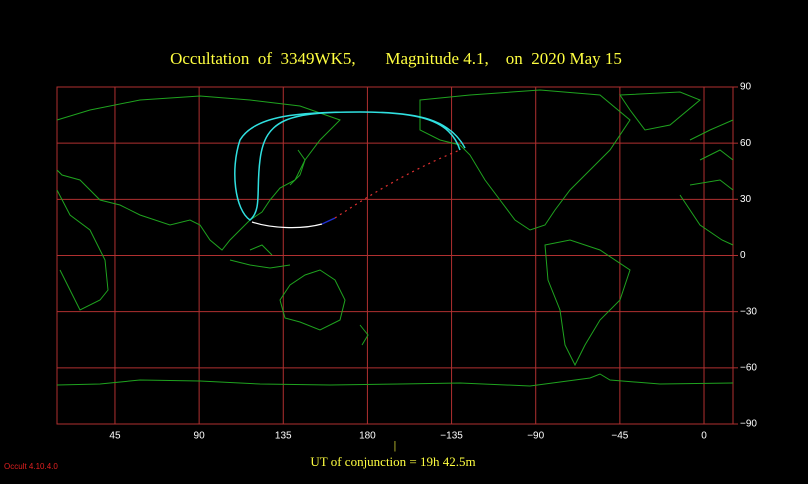 The height and width of the screenshot is (484, 808). I want to click on x-tick-label: 135, so click(283, 436).